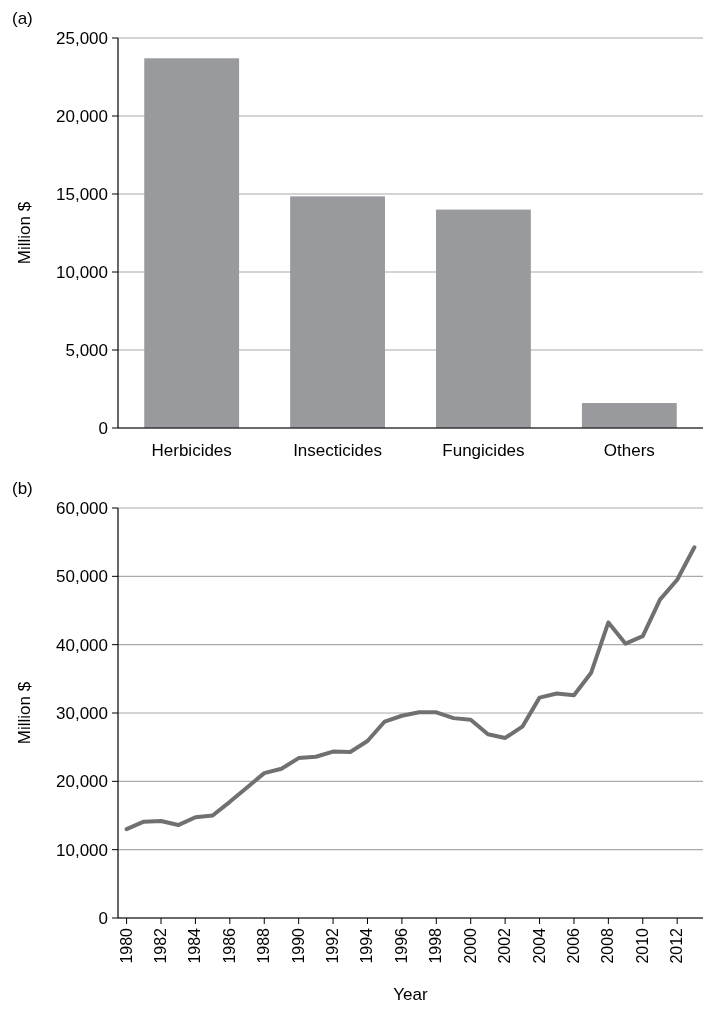  I want to click on x-tick-label: 1980, so click(126, 945).